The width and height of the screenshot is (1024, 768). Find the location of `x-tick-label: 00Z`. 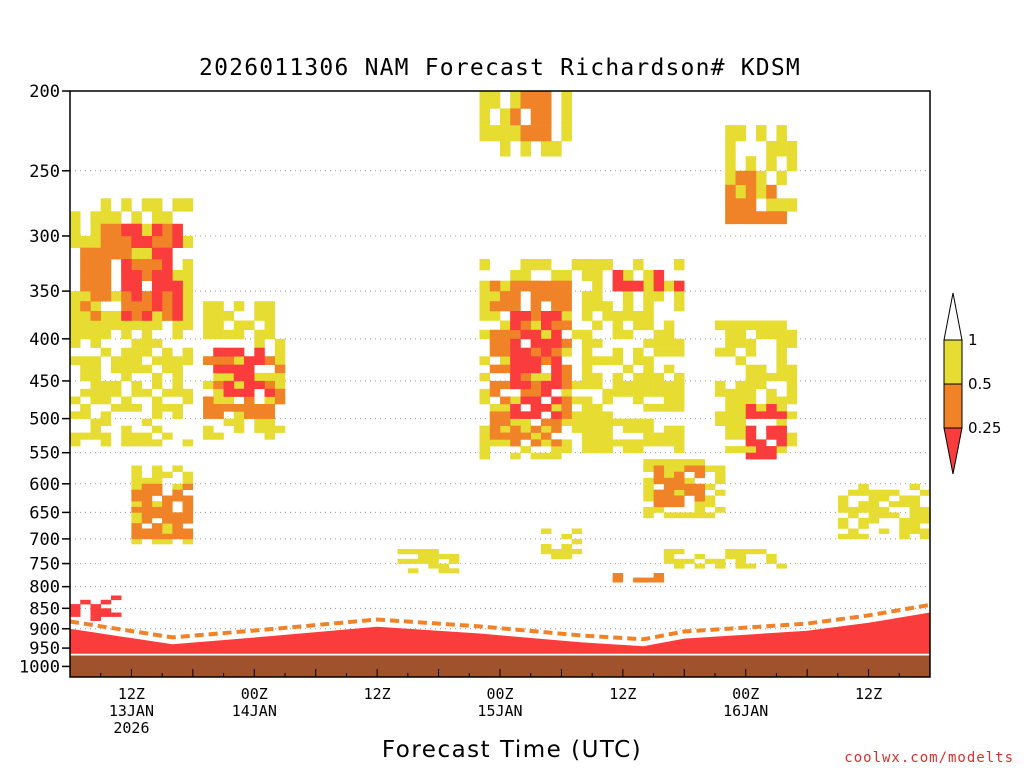

x-tick-label: 00Z is located at coordinates (254, 694).